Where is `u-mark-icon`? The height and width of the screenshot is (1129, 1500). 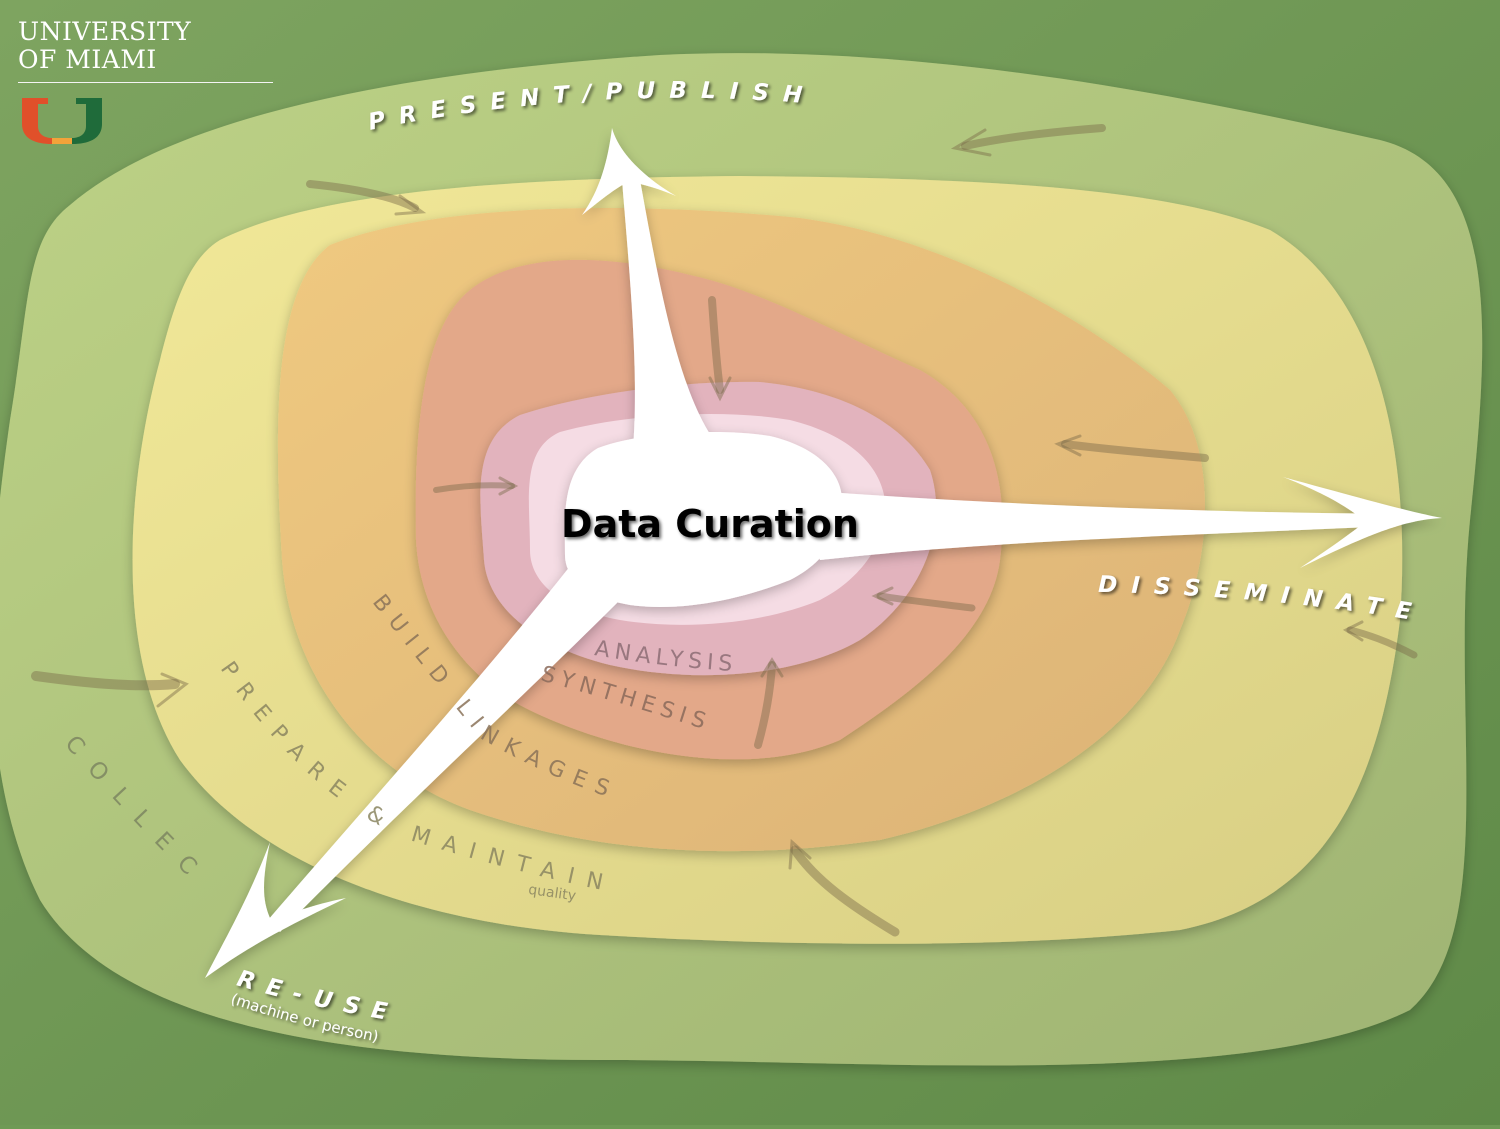 u-mark-icon is located at coordinates (62, 123).